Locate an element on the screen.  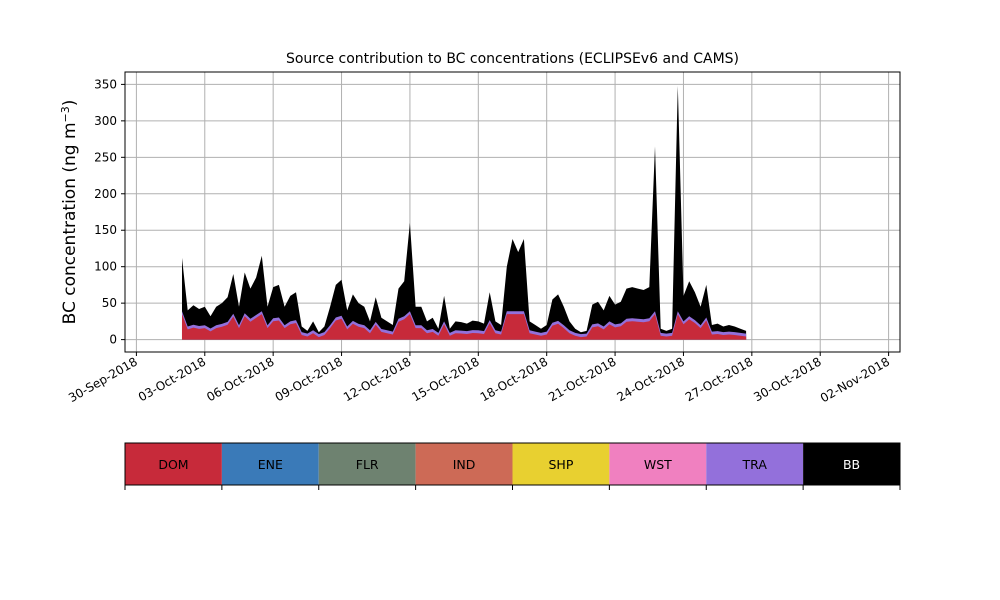
legend-swatch-ind is located at coordinates (464, 464).